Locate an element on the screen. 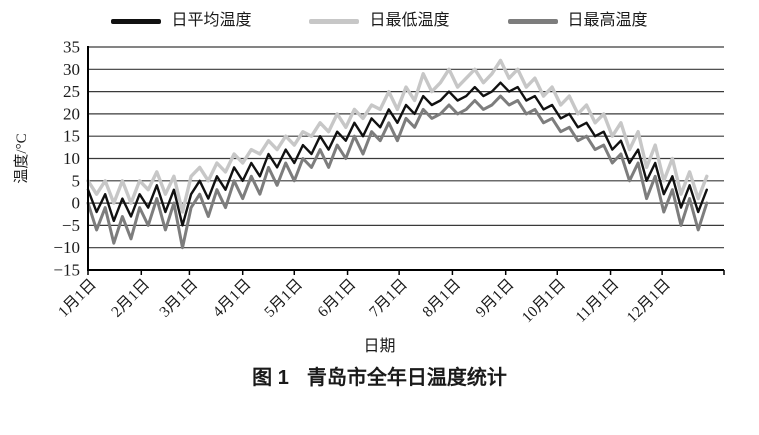 This screenshot has width=759, height=435. legend-item-daily-maximum: 日最高温度 is located at coordinates (577, 20).